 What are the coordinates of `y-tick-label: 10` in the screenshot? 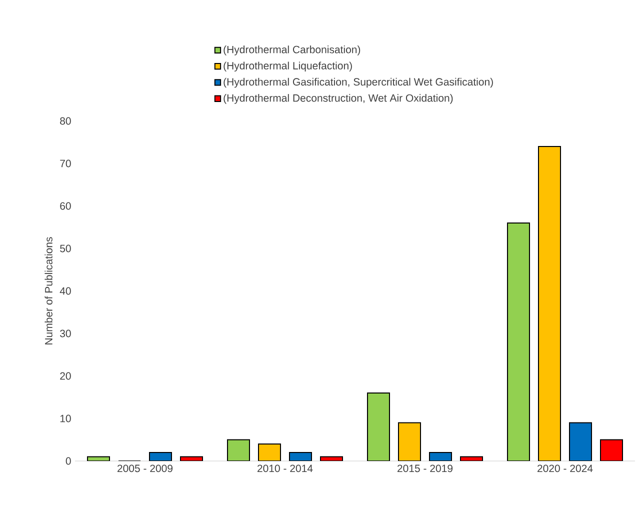 It's located at (65, 418).